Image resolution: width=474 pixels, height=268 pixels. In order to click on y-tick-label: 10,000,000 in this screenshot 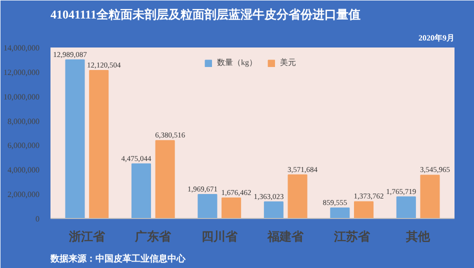, I will do `click(22, 97)`.